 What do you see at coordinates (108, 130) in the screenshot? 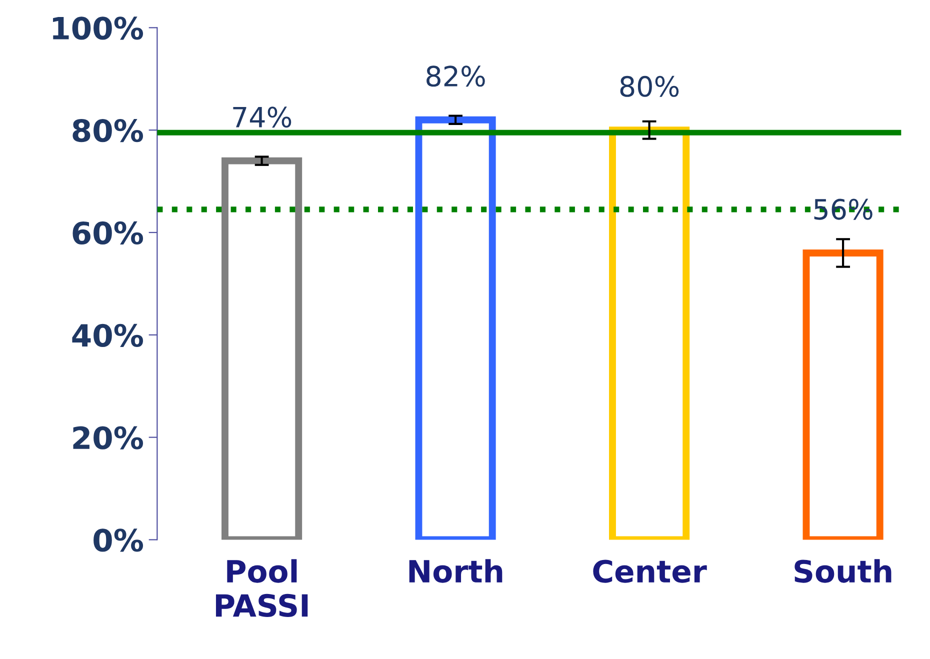
I see `y-tick-label: 80%` at bounding box center [108, 130].